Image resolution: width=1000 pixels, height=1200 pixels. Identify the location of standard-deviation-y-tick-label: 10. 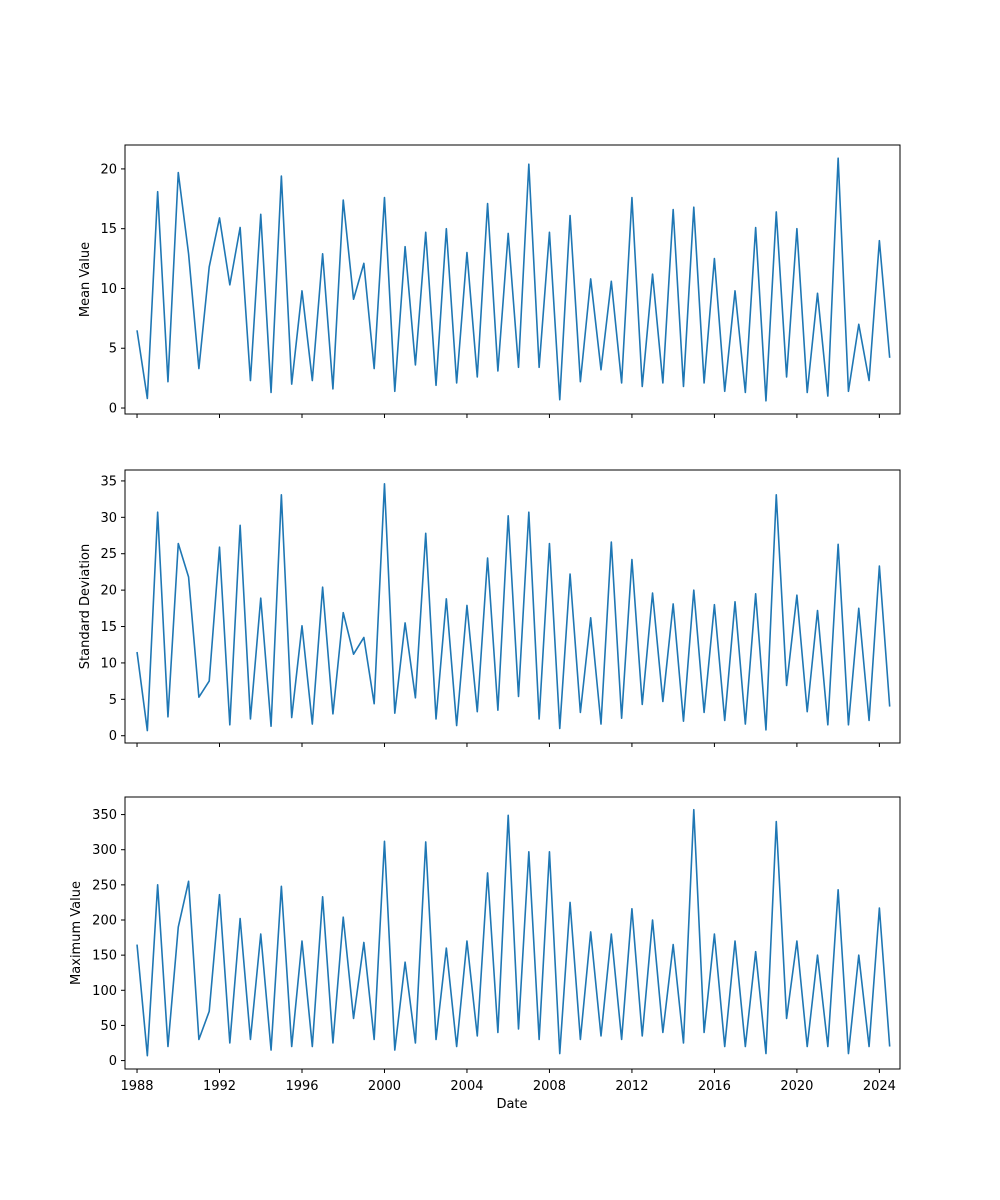
(108, 663).